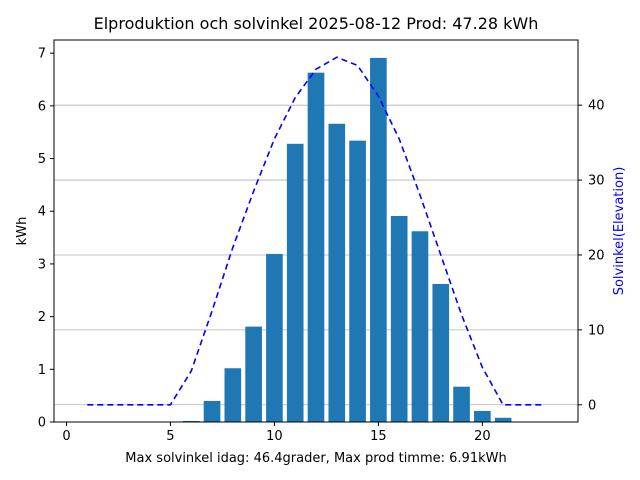  What do you see at coordinates (592, 405) in the screenshot?
I see `y2-tick-label: 0` at bounding box center [592, 405].